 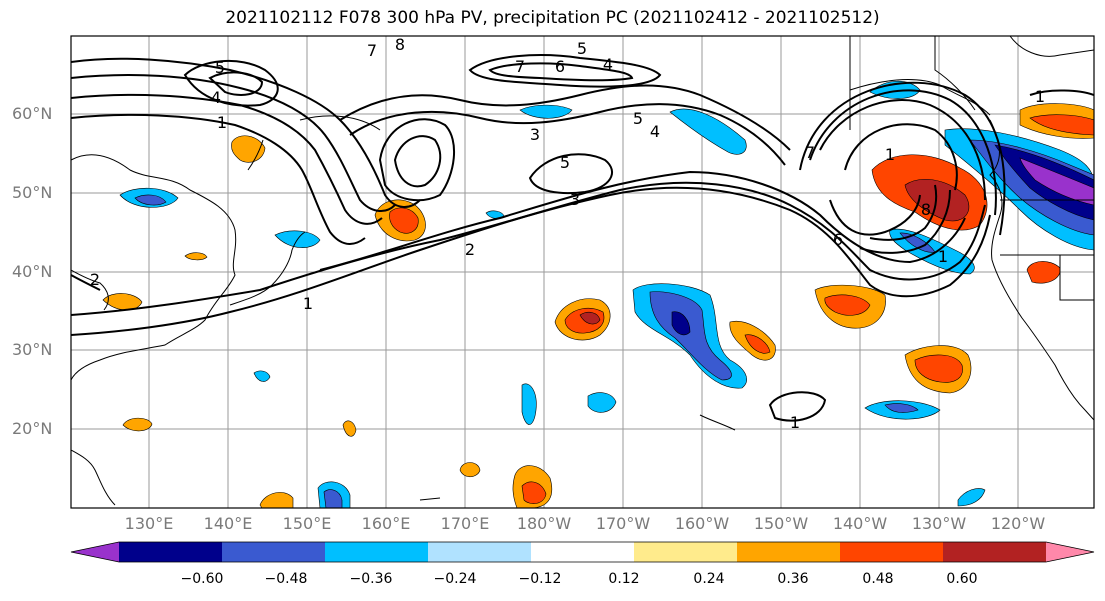 What do you see at coordinates (228, 523) in the screenshot?
I see `lon-label: 140°E` at bounding box center [228, 523].